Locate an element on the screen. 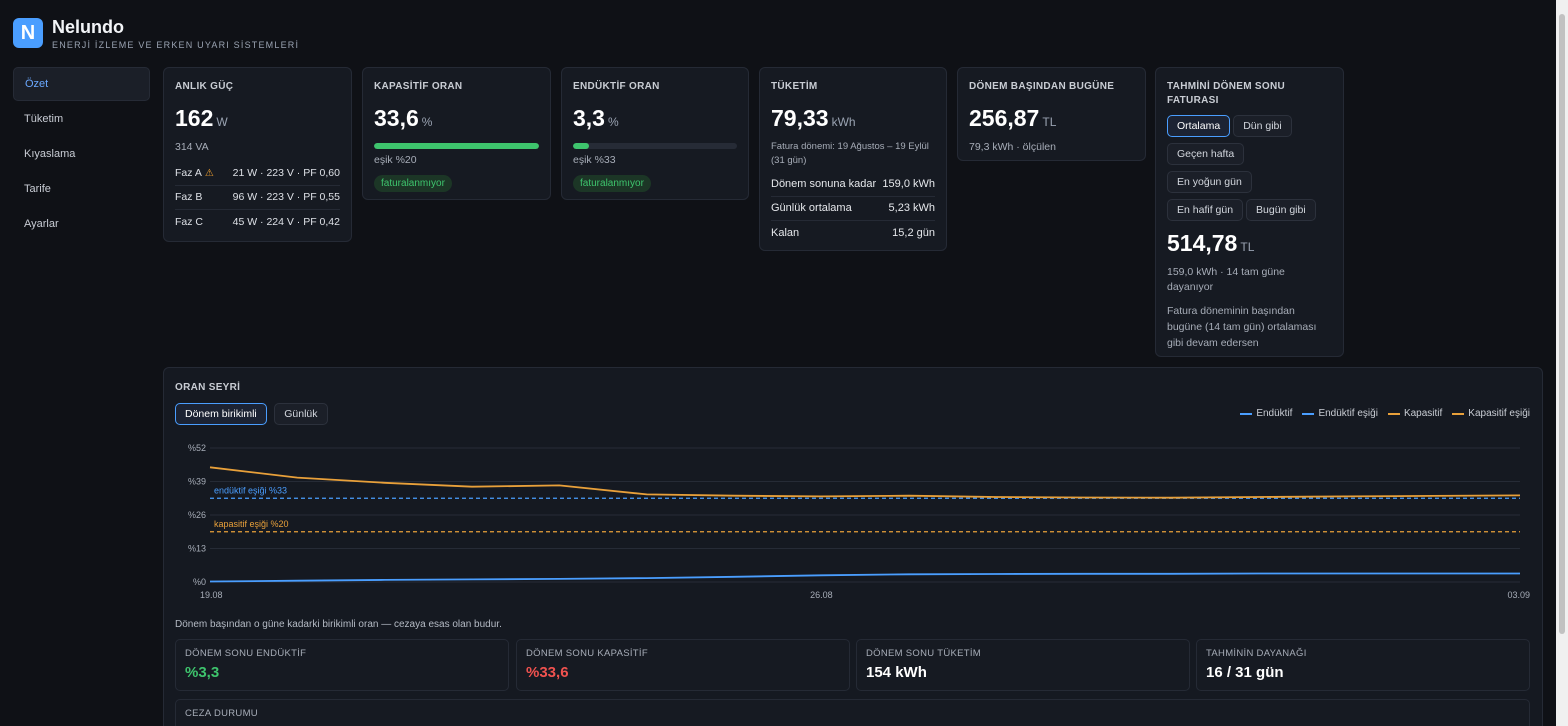 The image size is (1568, 726). penalty-status-card: CEZA DURUMU is located at coordinates (852, 712).